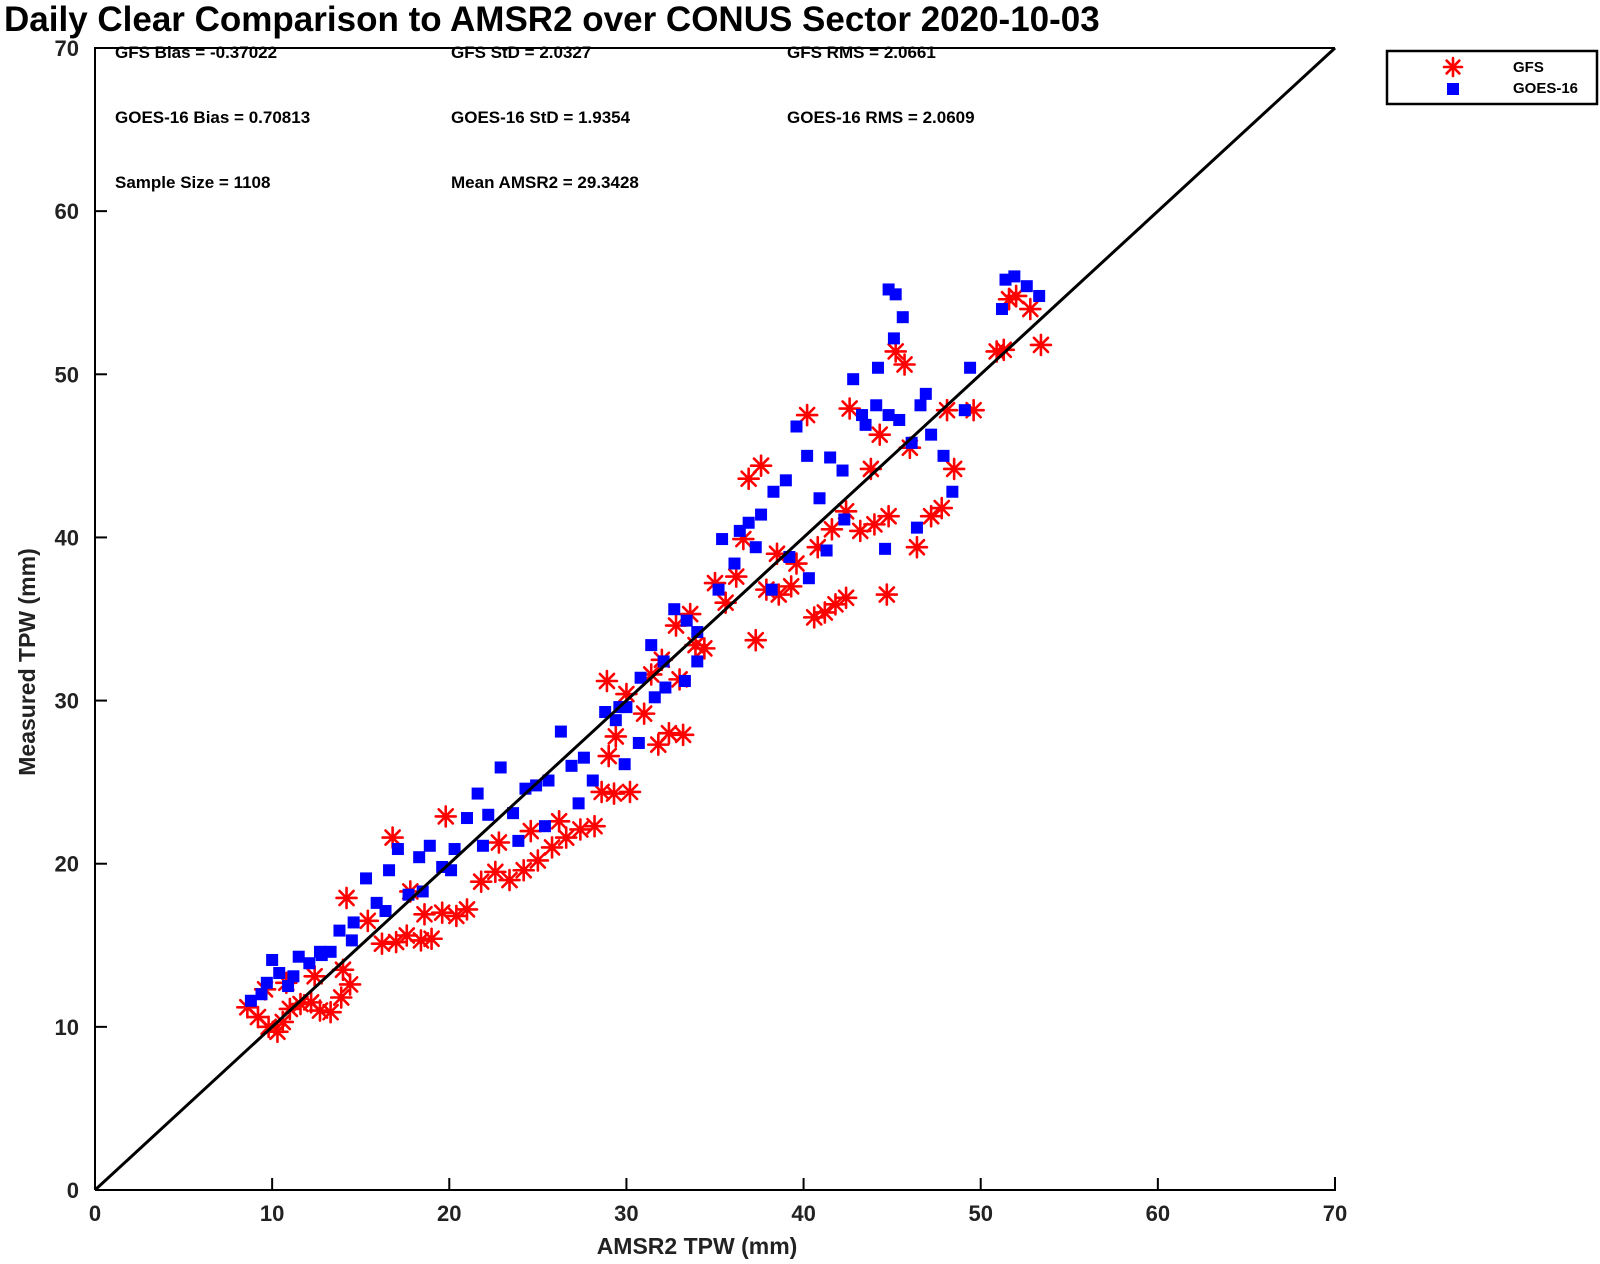 The image size is (1600, 1264). Describe the element at coordinates (449, 1213) in the screenshot. I see `x-tick-label: 20` at that location.